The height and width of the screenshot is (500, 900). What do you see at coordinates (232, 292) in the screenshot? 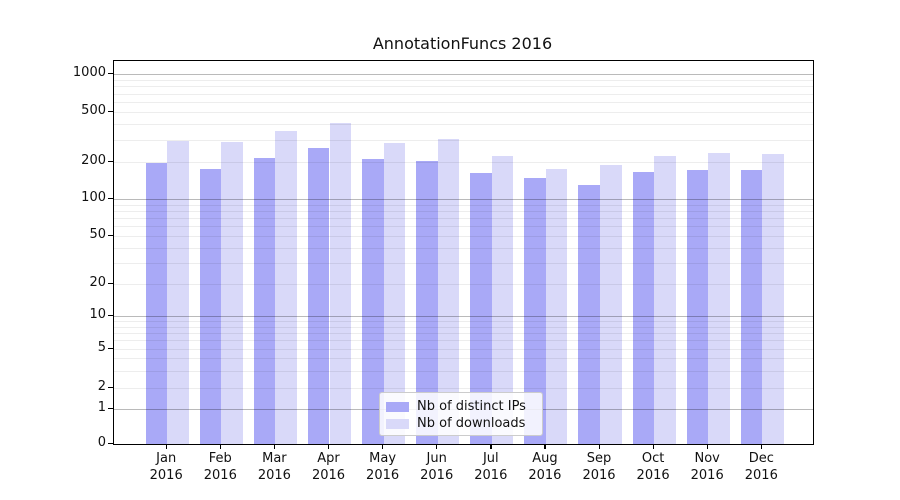
I see `bar-downloads-feb` at bounding box center [232, 292].